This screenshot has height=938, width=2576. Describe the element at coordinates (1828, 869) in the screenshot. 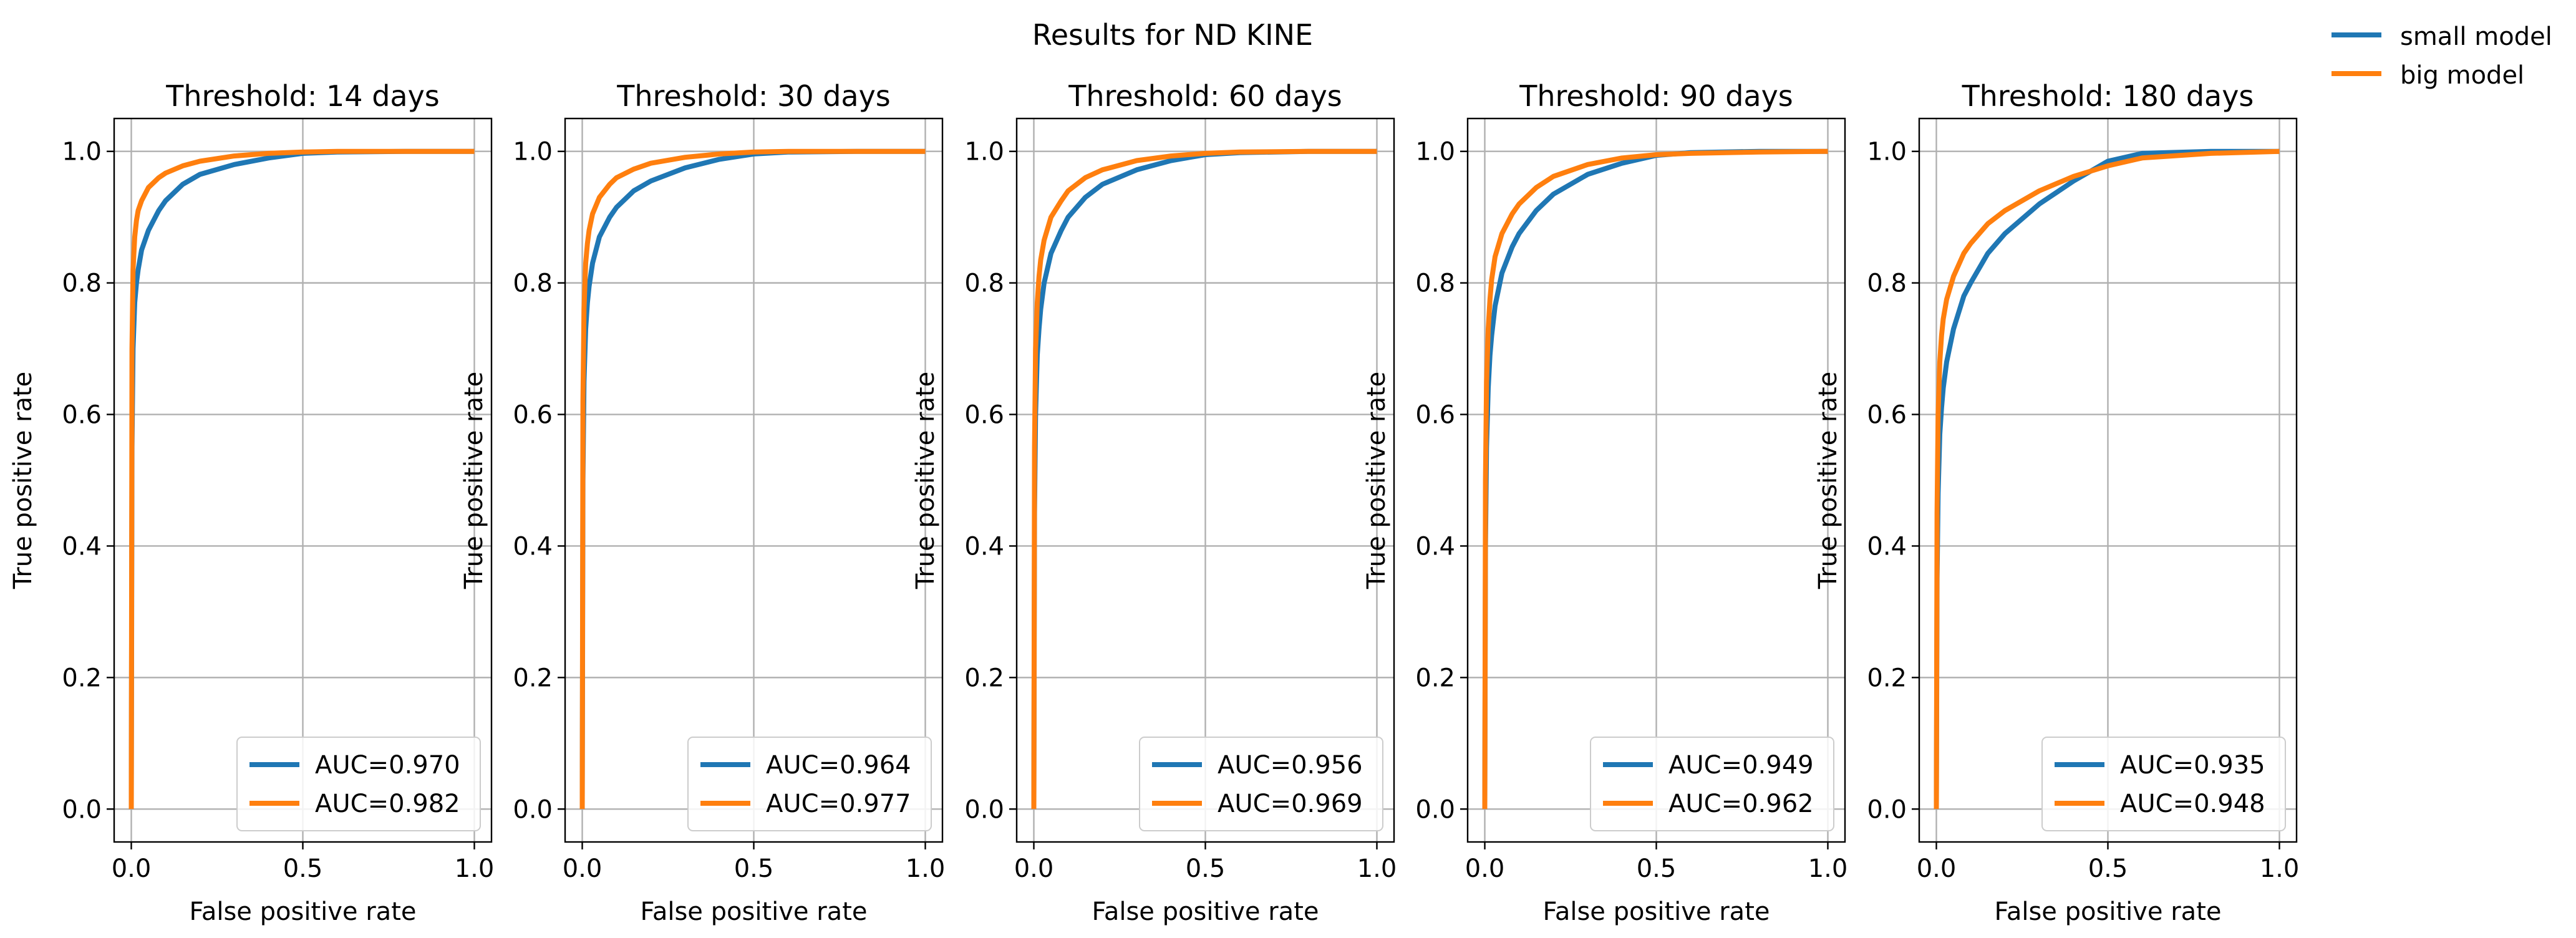

I see `panel-4-xtick-label: 1.0` at that location.